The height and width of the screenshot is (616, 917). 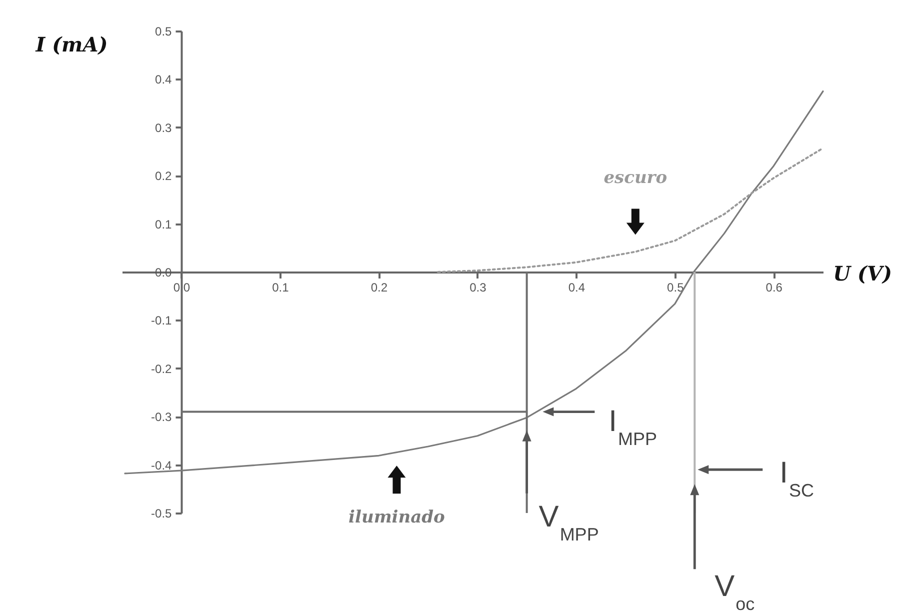 What do you see at coordinates (163, 176) in the screenshot?
I see `y-tick-label: 0.2` at bounding box center [163, 176].